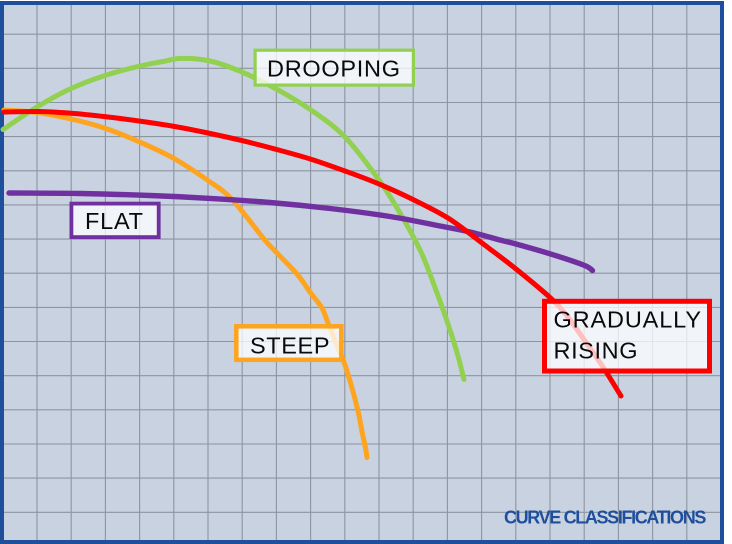 This screenshot has width=732, height=544. Describe the element at coordinates (290, 346) in the screenshot. I see `svg-text: STEEP` at that location.